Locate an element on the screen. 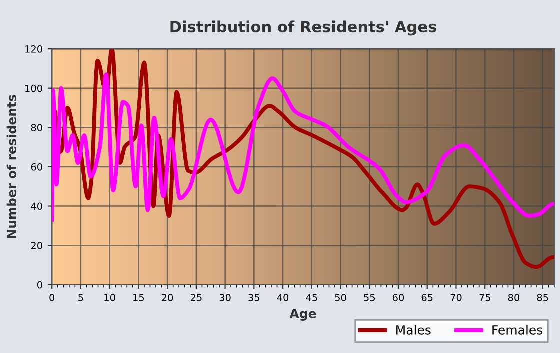 The image size is (560, 353). x-tick-label: 50 is located at coordinates (340, 298).